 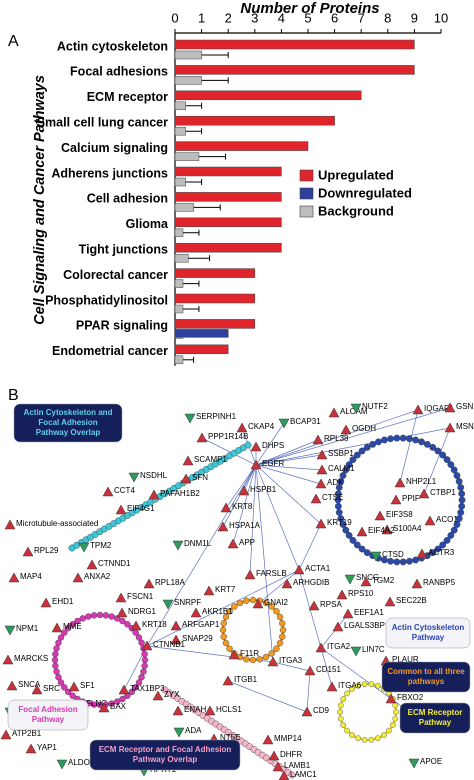 What do you see at coordinates (369, 612) in the screenshot?
I see `node-label: EEF1A1` at bounding box center [369, 612].